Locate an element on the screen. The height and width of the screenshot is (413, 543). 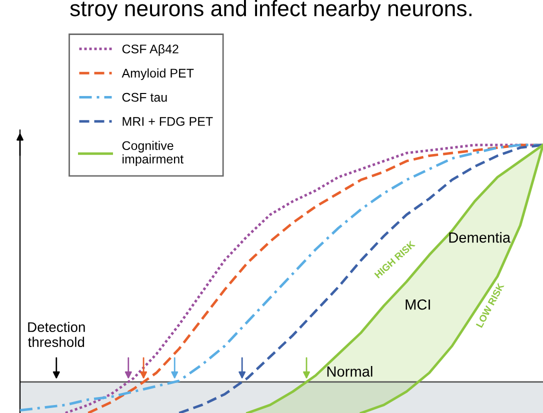
text: stroy neurons and infect nearby neurons. is located at coordinates (271, 10).